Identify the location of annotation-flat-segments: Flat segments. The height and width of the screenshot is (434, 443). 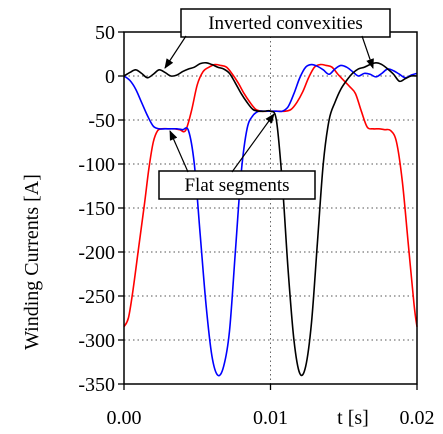
(237, 156).